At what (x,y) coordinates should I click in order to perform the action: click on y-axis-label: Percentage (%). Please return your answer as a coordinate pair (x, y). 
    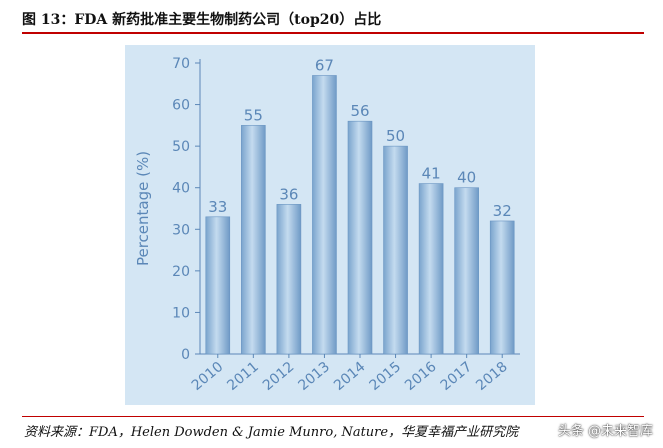
    Looking at the image, I should click on (143, 208).